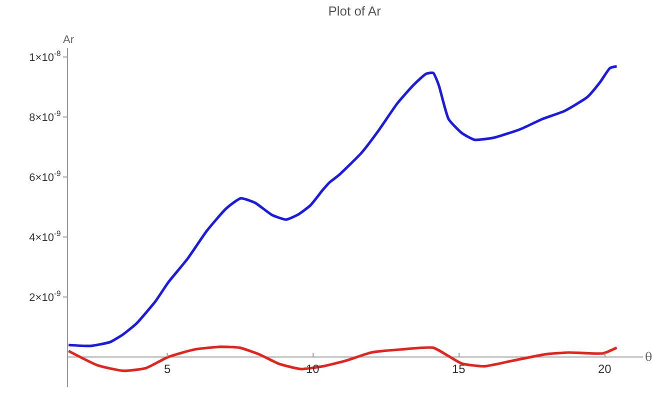 This screenshot has width=669, height=415. What do you see at coordinates (45, 296) in the screenshot?
I see `y-tick-label: 2×10$^{-9}$` at bounding box center [45, 296].